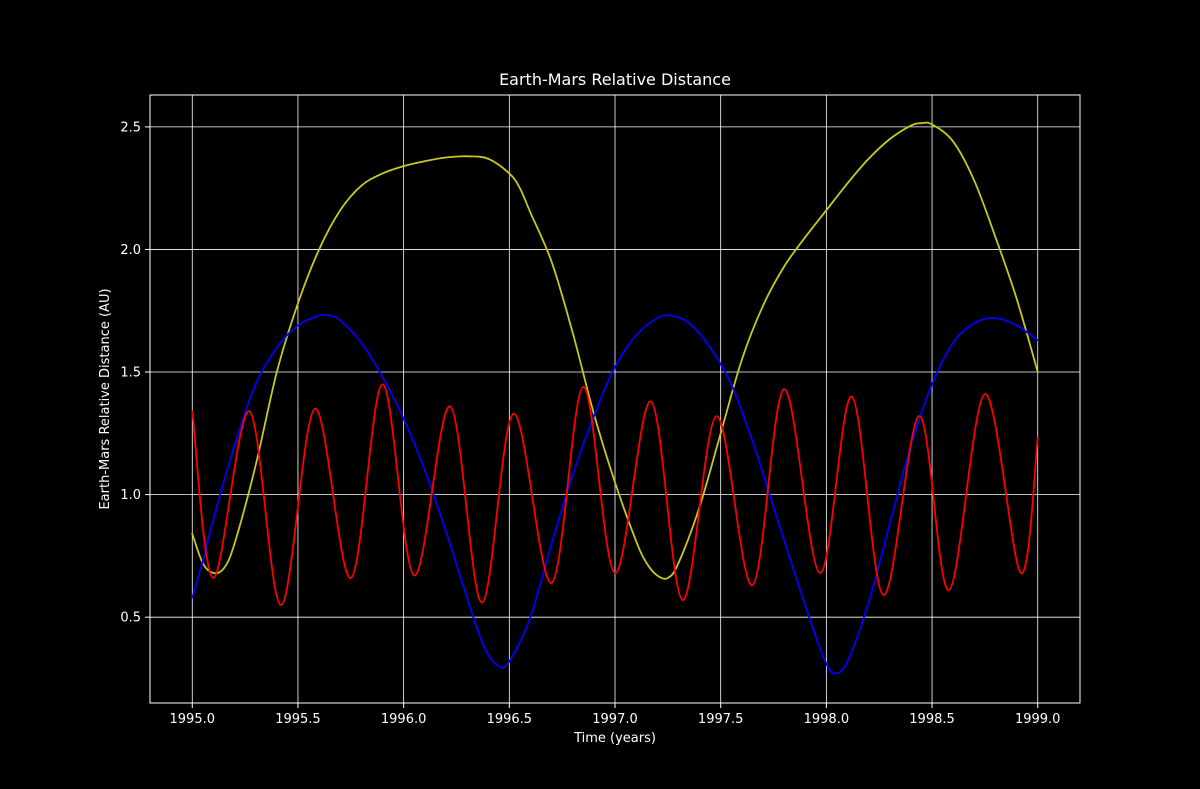 The width and height of the screenshot is (1200, 789). I want to click on x-axis-label: Time (years), so click(614, 738).